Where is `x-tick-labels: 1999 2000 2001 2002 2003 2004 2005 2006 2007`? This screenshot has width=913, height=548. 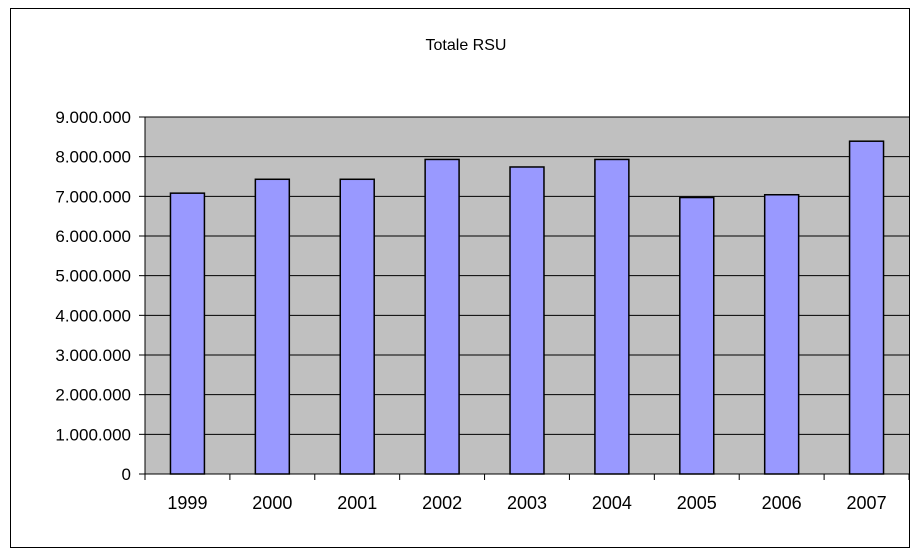
x-tick-labels: 1999 2000 2001 2002 2003 2004 2005 2006 2007 is located at coordinates (526, 503).